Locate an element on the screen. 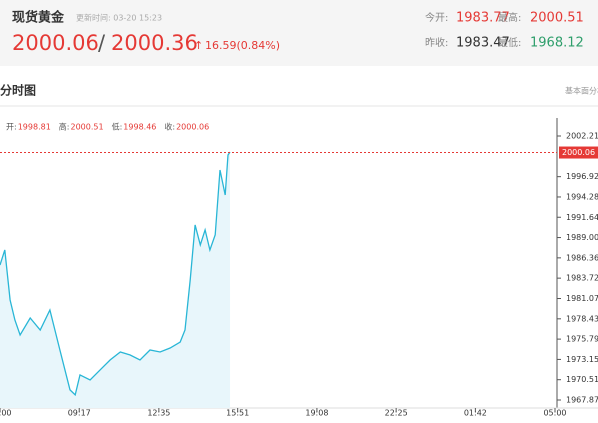 Image resolution: width=598 pixels, height=423 pixels. title: 现货黄金 is located at coordinates (38, 18).